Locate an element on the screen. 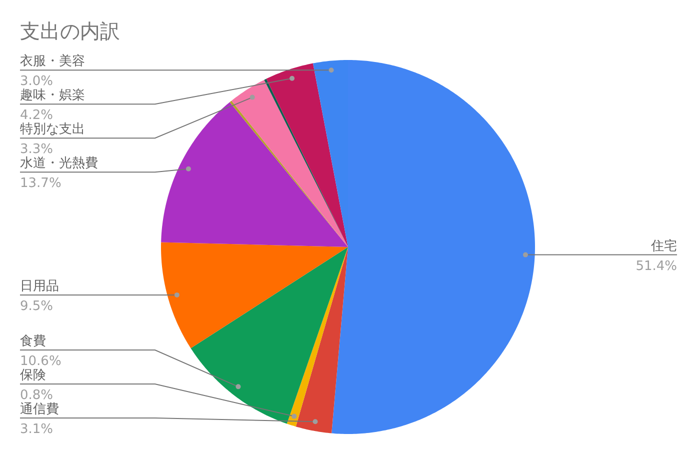 The width and height of the screenshot is (697, 453). data-label: 9.5% is located at coordinates (37, 306).